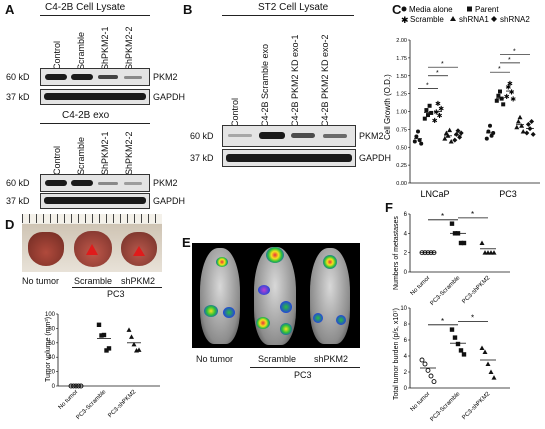  I want to click on legend-marker-parent, so click(469, 9).